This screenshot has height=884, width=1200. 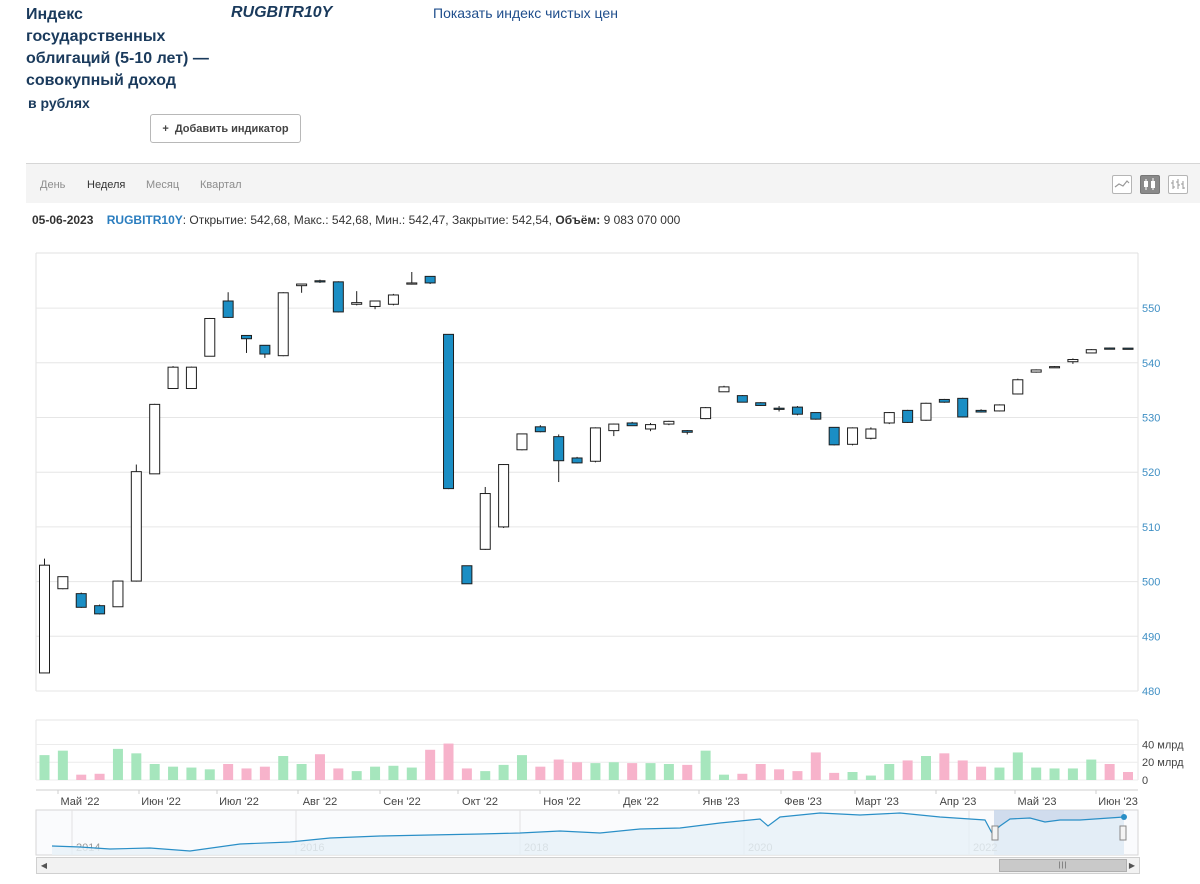 What do you see at coordinates (282, 12) in the screenshot?
I see `ticker-label: RUGBITR10Y` at bounding box center [282, 12].